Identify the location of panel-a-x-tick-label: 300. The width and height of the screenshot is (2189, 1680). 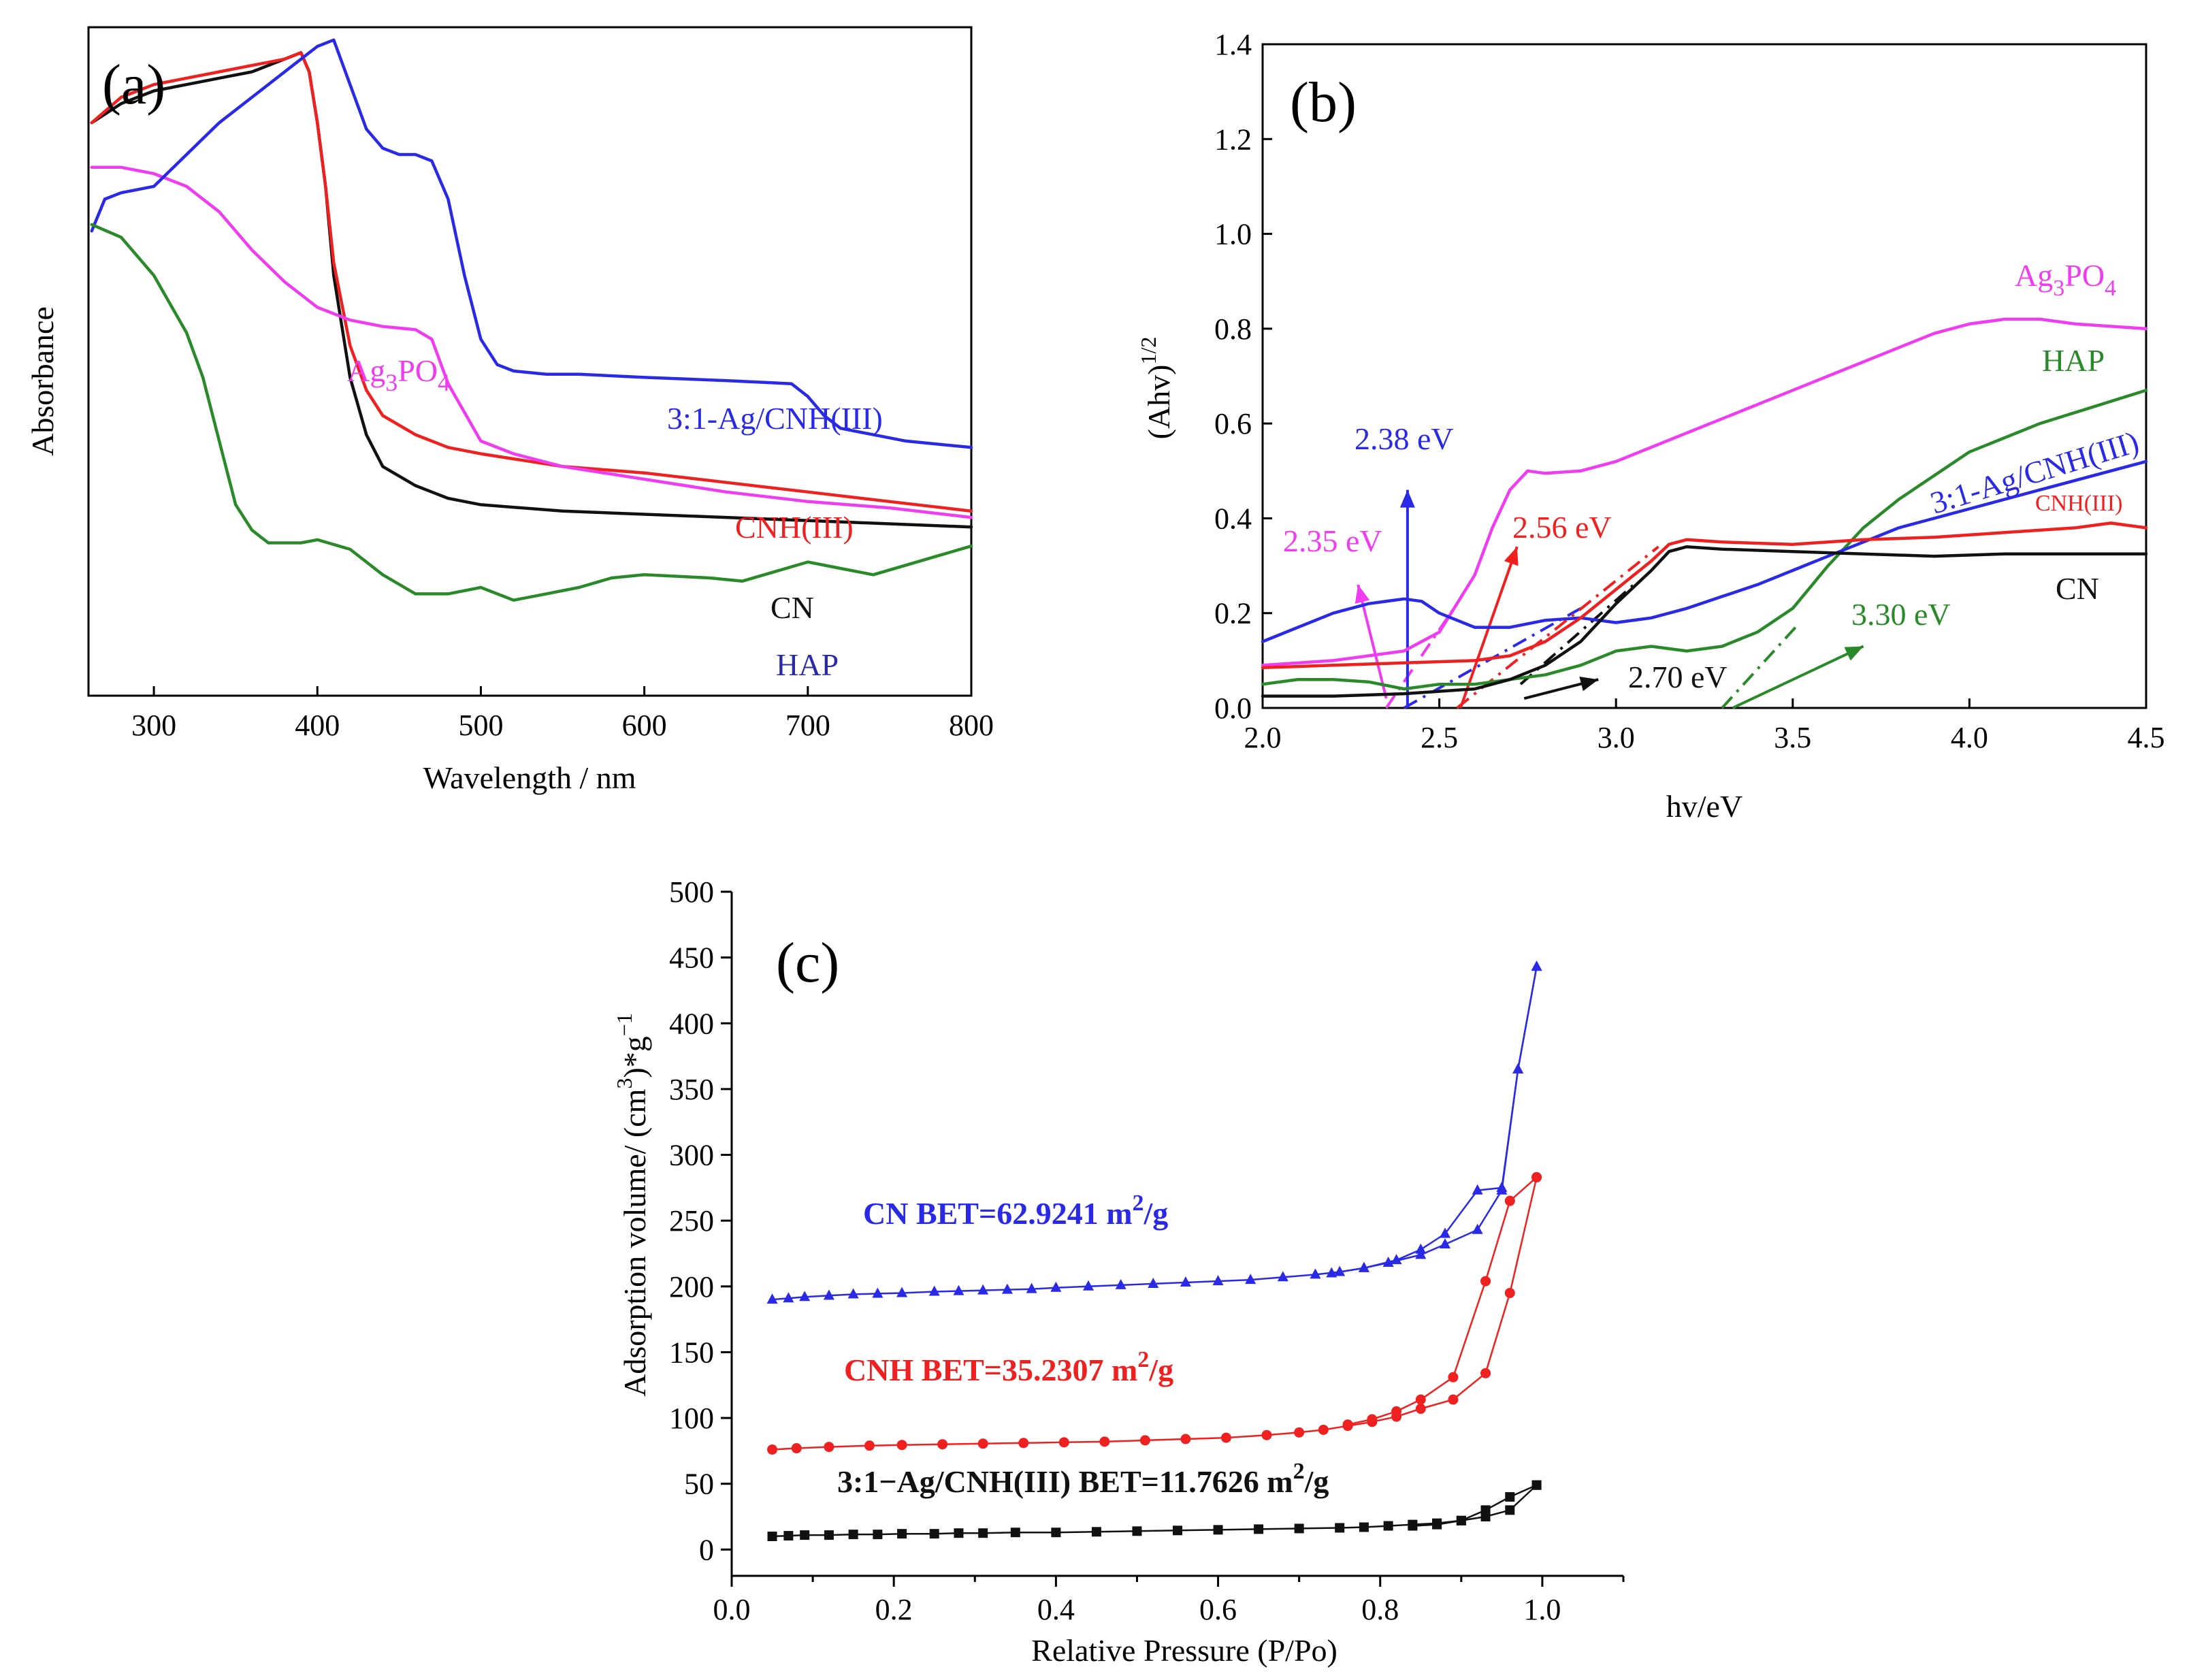
(153, 726).